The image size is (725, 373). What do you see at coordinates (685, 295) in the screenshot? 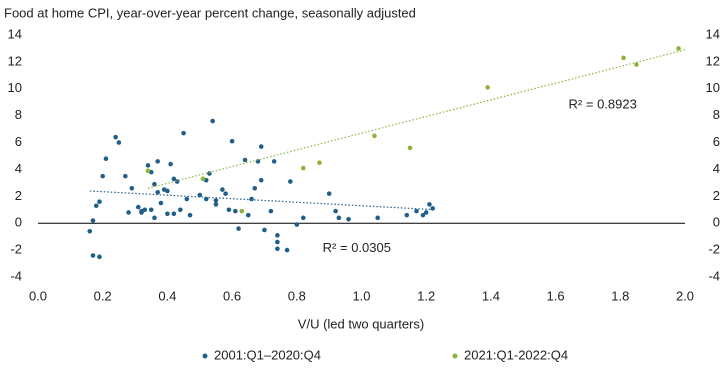
I see `x-tick-label: 2.0` at bounding box center [685, 295].